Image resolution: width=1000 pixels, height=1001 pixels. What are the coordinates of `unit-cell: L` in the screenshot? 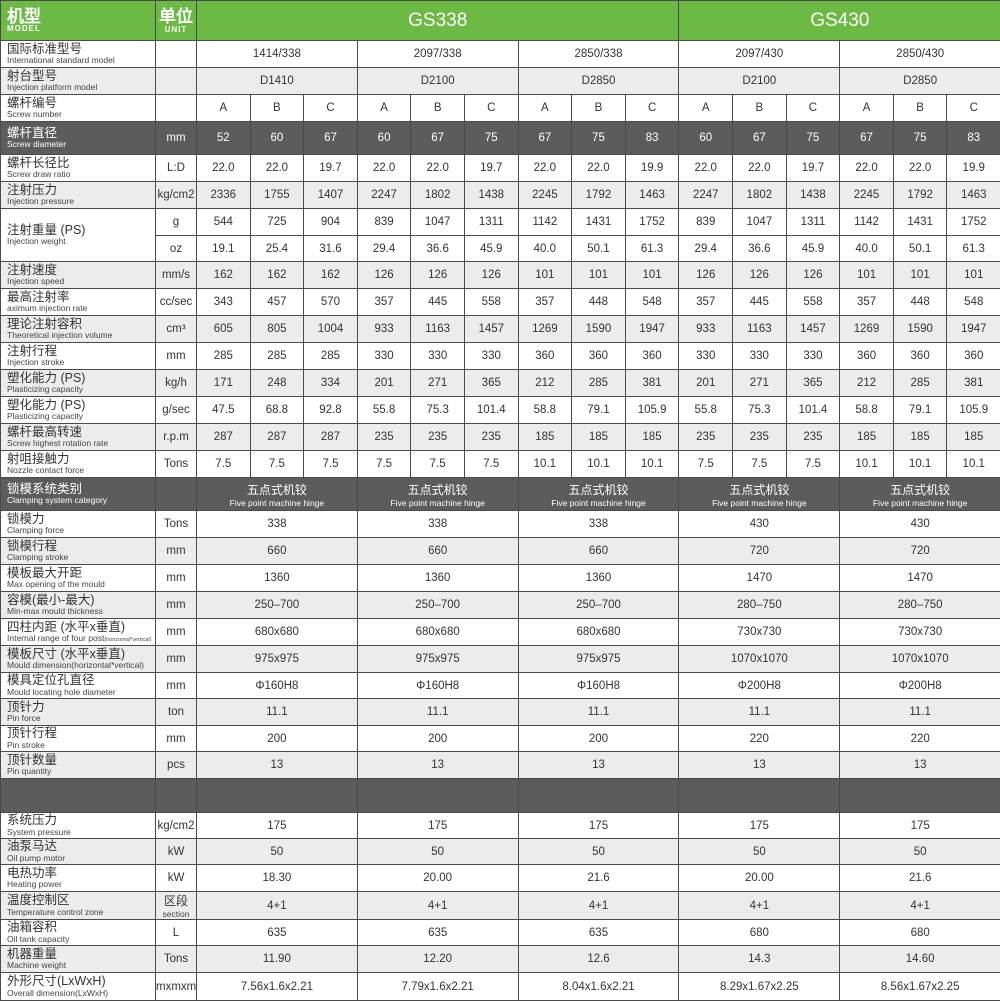 It's located at (176, 933).